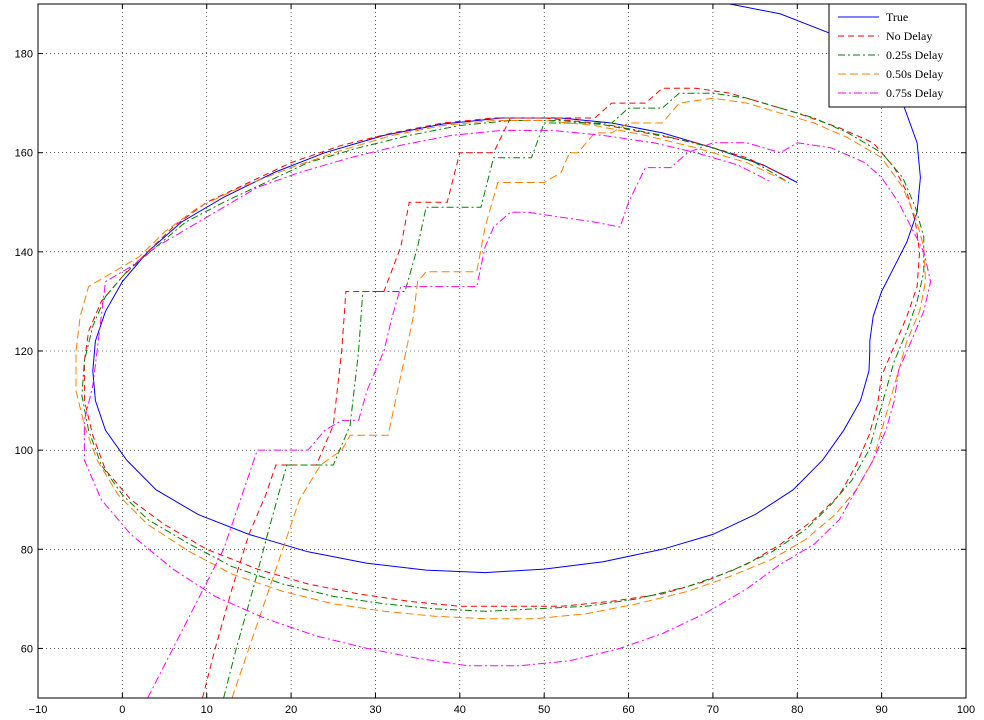 The height and width of the screenshot is (720, 984). I want to click on y-tick-label: 180, so click(24, 55).